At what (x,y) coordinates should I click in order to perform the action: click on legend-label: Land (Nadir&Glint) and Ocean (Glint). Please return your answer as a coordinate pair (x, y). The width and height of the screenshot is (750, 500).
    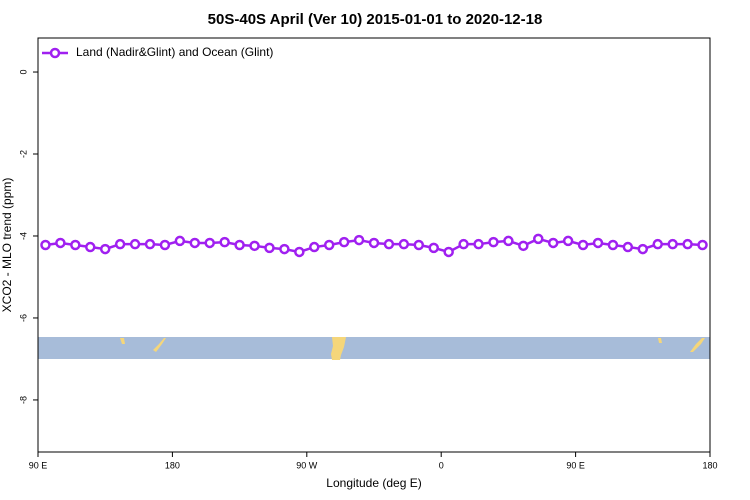
    Looking at the image, I should click on (174, 52).